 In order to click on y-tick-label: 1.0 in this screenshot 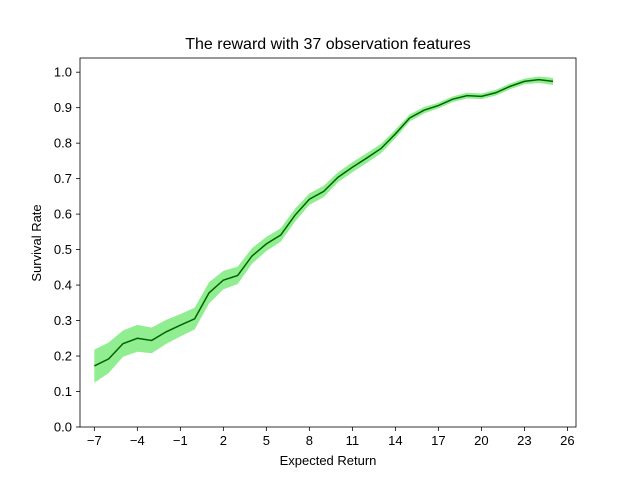, I will do `click(63, 72)`.